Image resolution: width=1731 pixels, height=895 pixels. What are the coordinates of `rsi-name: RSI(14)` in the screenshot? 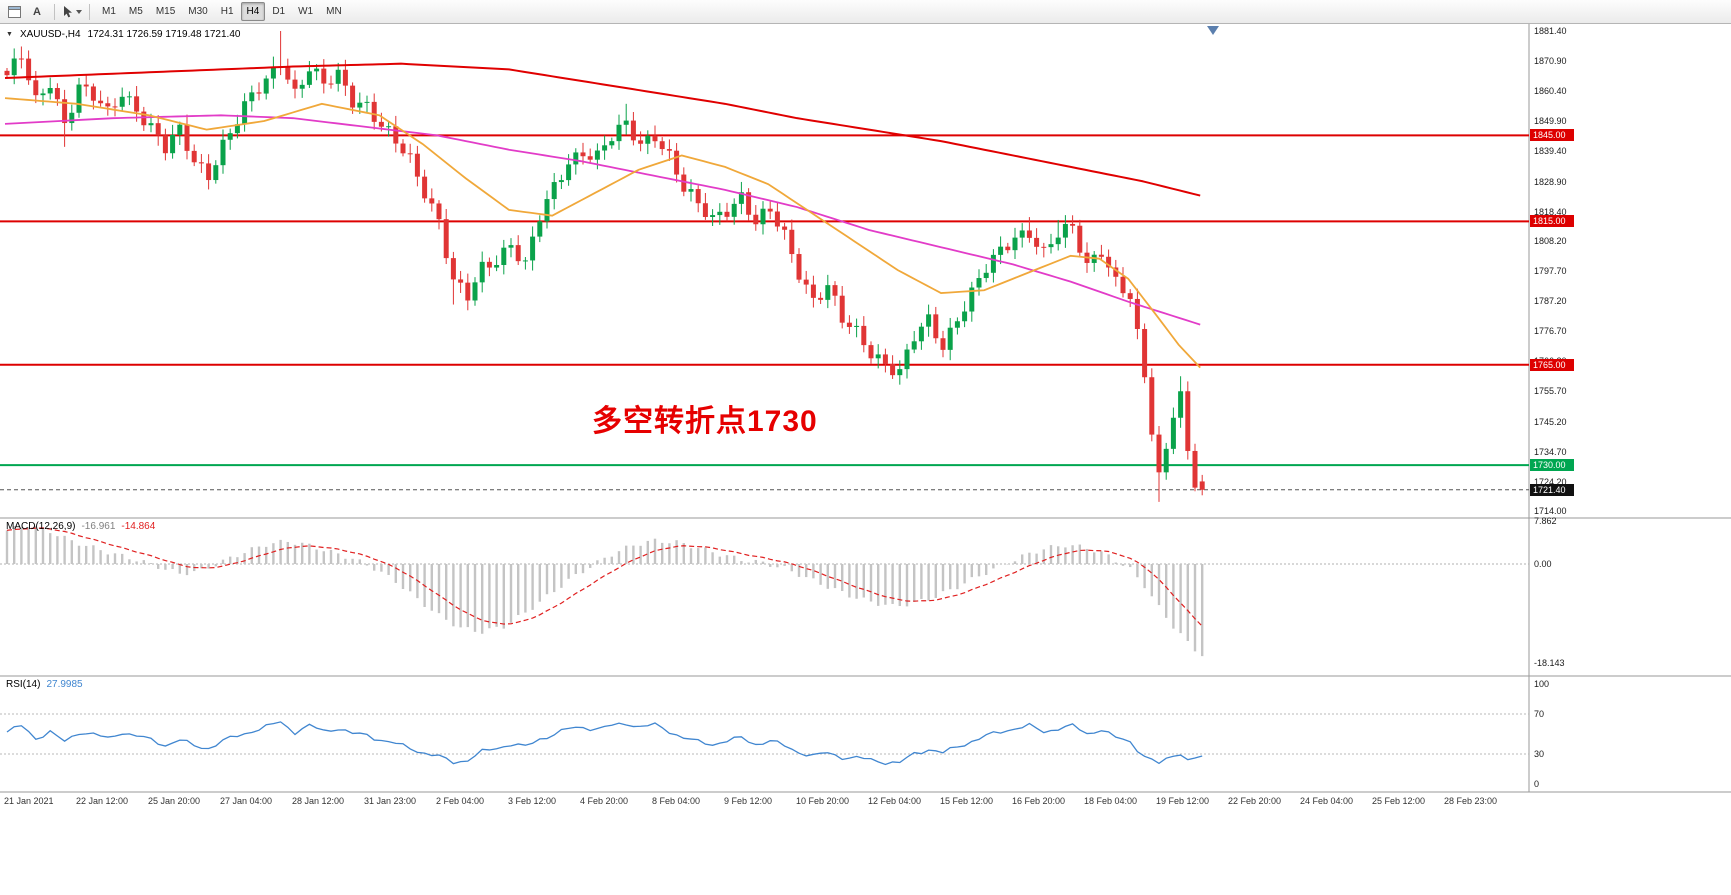 It's located at (23, 684).